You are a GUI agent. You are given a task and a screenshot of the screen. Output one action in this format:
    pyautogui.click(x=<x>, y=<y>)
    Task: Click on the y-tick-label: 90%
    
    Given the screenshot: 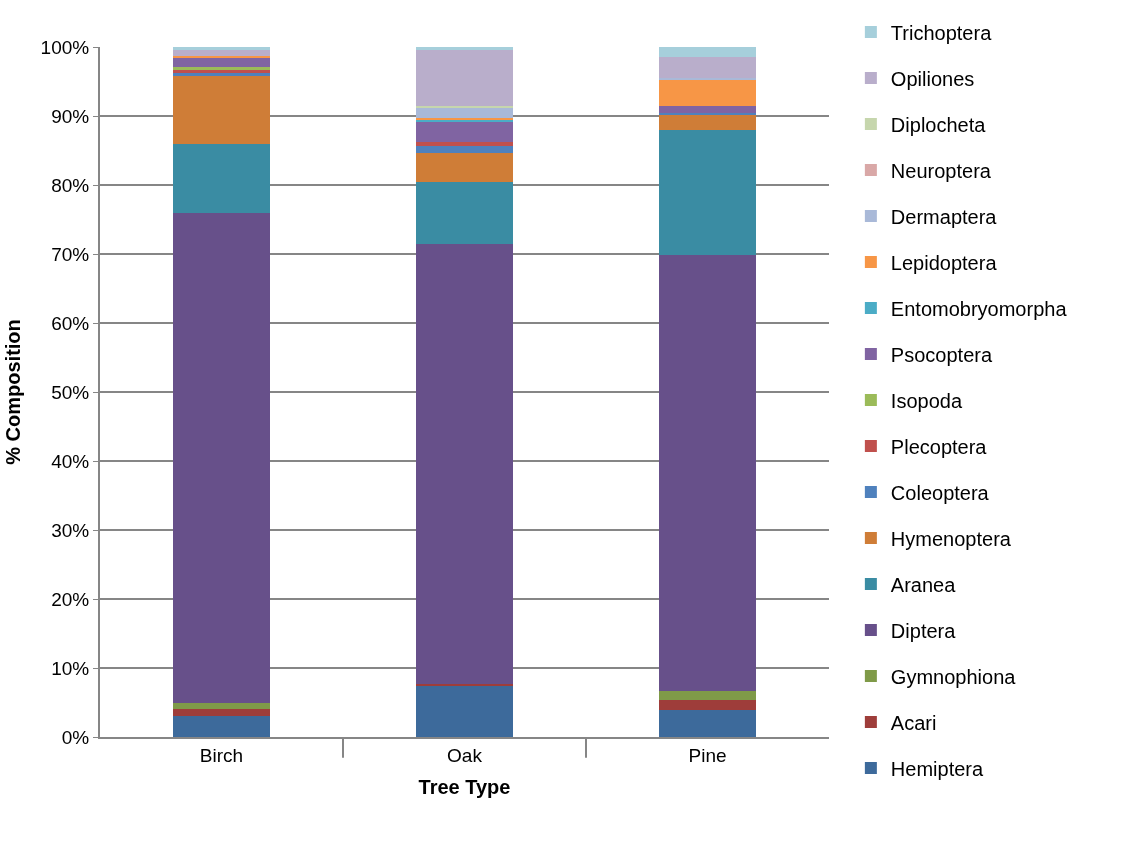 What is the action you would take?
    pyautogui.click(x=70, y=116)
    